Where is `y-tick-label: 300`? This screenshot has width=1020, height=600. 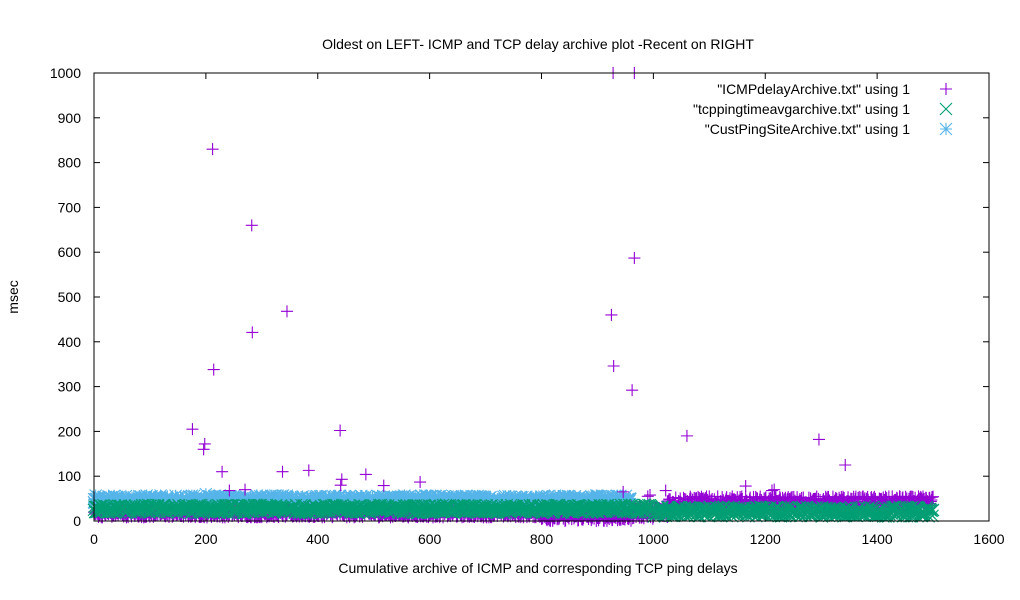
y-tick-label: 300 is located at coordinates (70, 387).